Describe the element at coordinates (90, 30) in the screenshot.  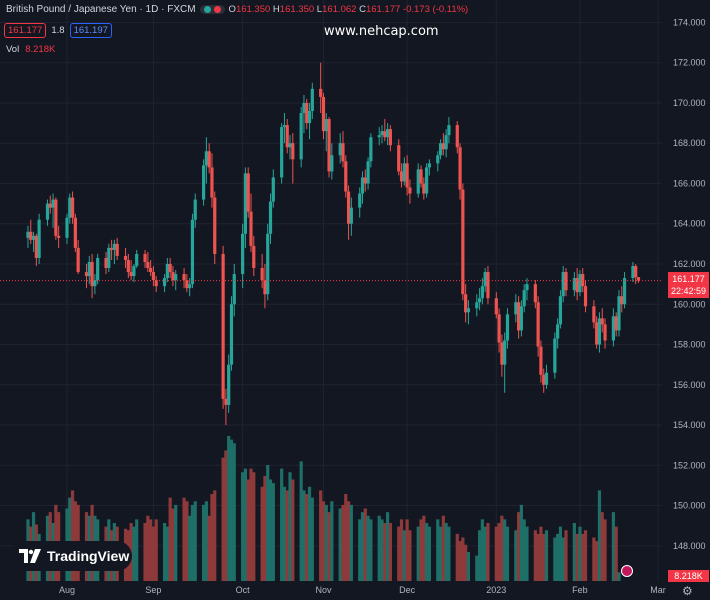
I see `buy-price-button: 161.197` at that location.